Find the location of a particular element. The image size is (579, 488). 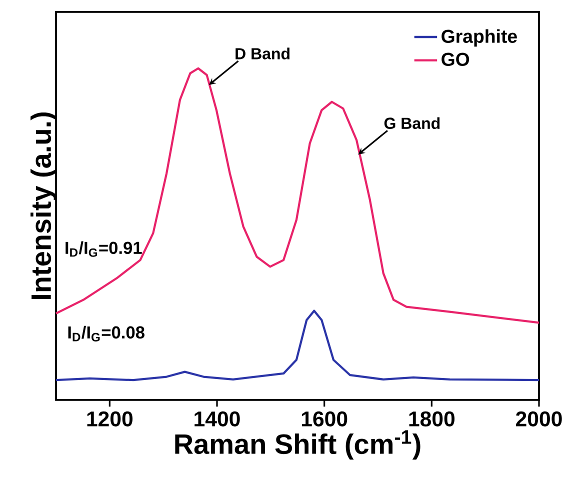

legend-label: GO is located at coordinates (456, 59).